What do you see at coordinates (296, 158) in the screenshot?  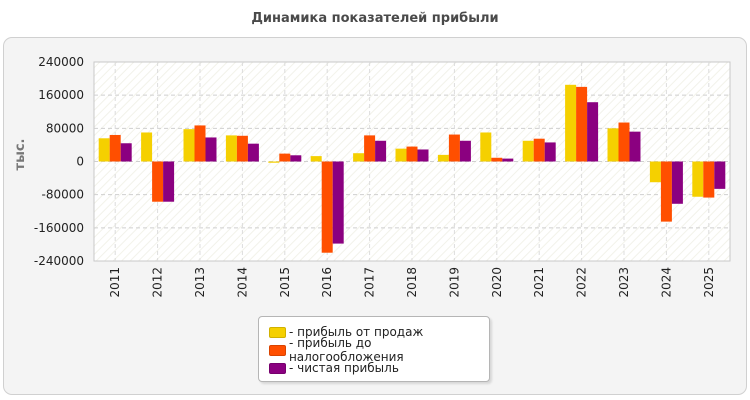 I see `bar-2015-s2` at bounding box center [296, 158].